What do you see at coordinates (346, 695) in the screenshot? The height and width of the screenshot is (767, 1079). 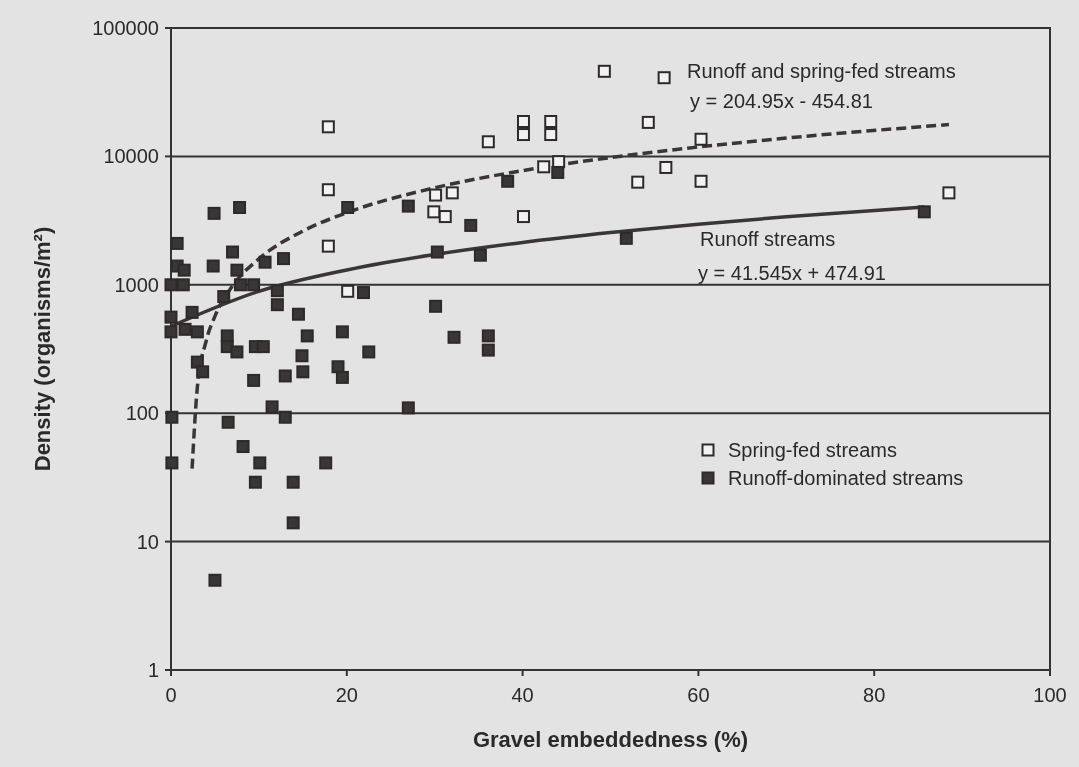 I see `x-tick-label: 20` at bounding box center [346, 695].